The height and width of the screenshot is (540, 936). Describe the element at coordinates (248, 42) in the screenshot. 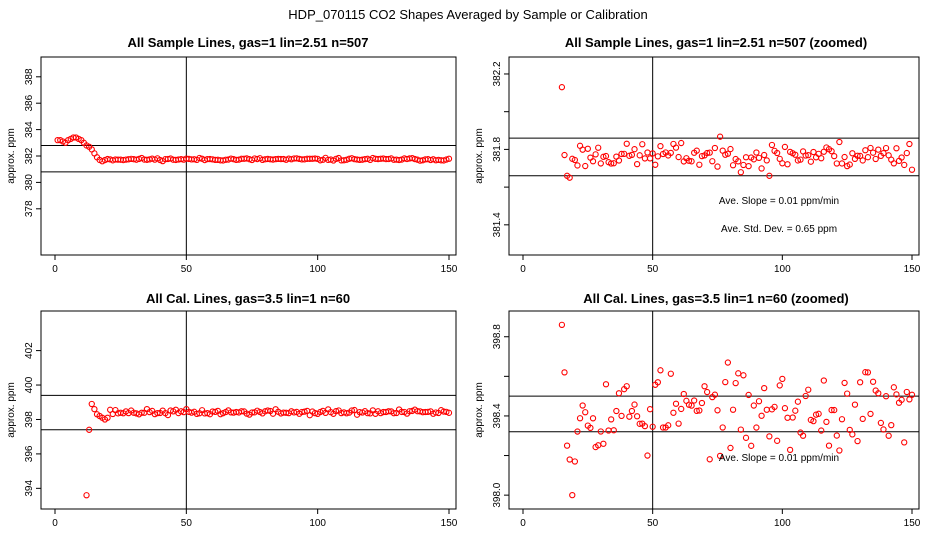

I see `panel-title: All Sample Lines, gas=1 lin=2.51 n=507` at that location.